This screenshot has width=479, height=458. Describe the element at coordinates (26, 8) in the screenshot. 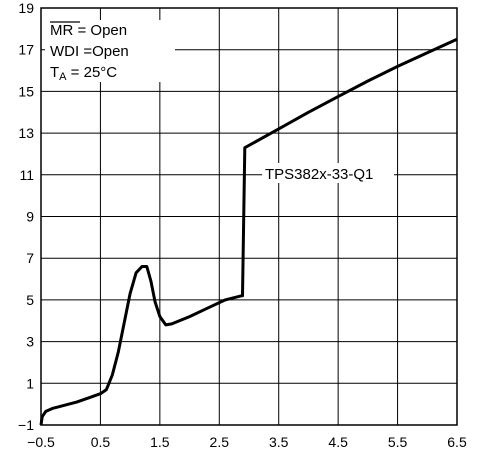

I see `y-tick-label: 19` at that location.